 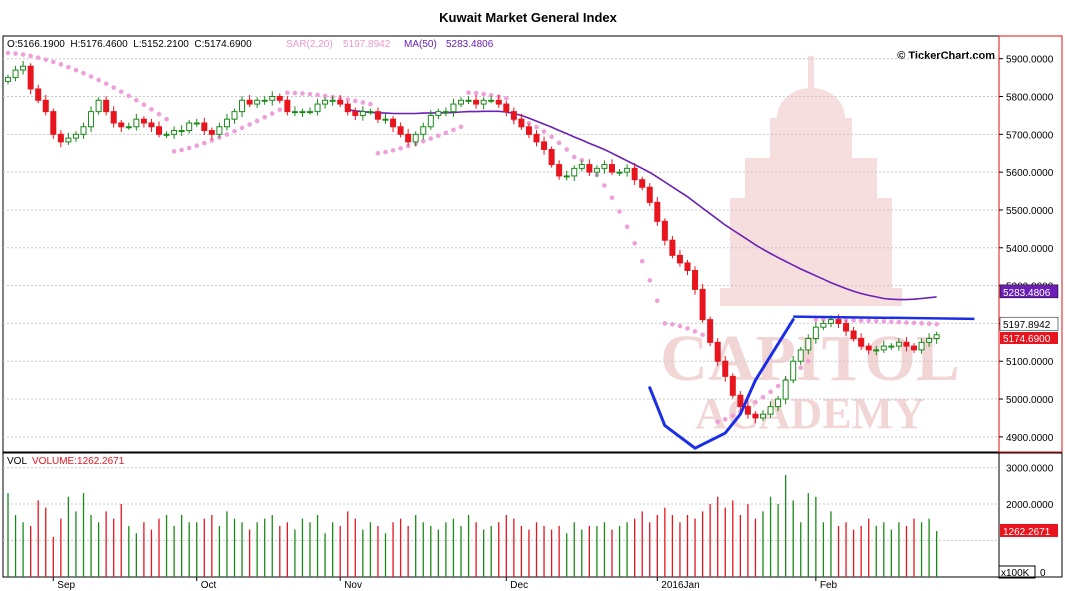 What do you see at coordinates (445, 584) in the screenshot?
I see `time-axis: Sep Oct Nov Dec 2016Jan Feb` at bounding box center [445, 584].